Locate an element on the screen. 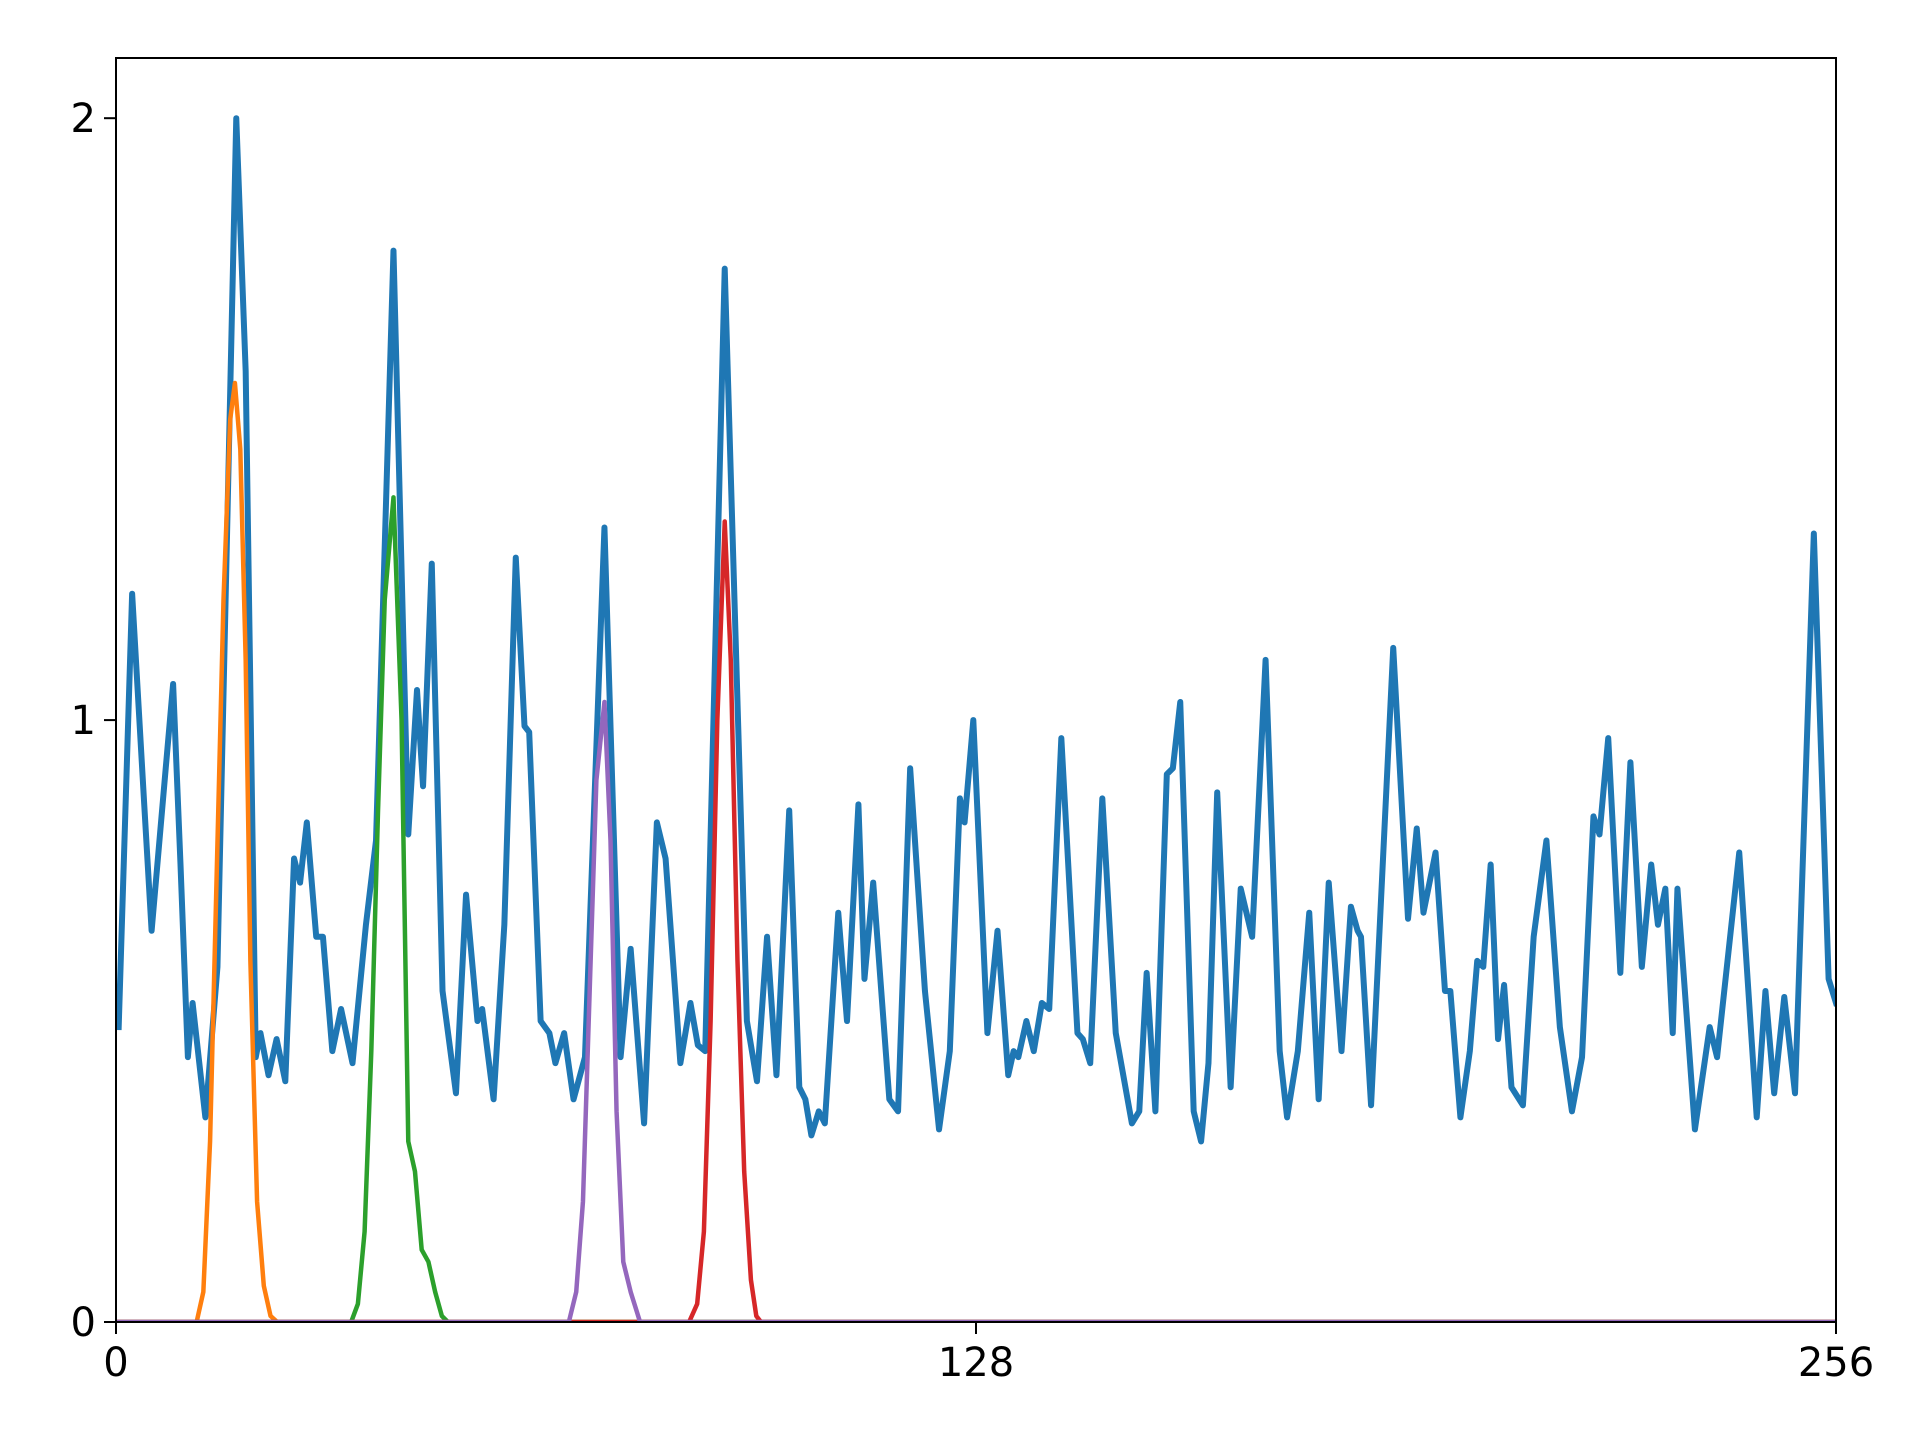 This screenshot has height=1440, width=1920. x-tick-label: 128 is located at coordinates (976, 1363).